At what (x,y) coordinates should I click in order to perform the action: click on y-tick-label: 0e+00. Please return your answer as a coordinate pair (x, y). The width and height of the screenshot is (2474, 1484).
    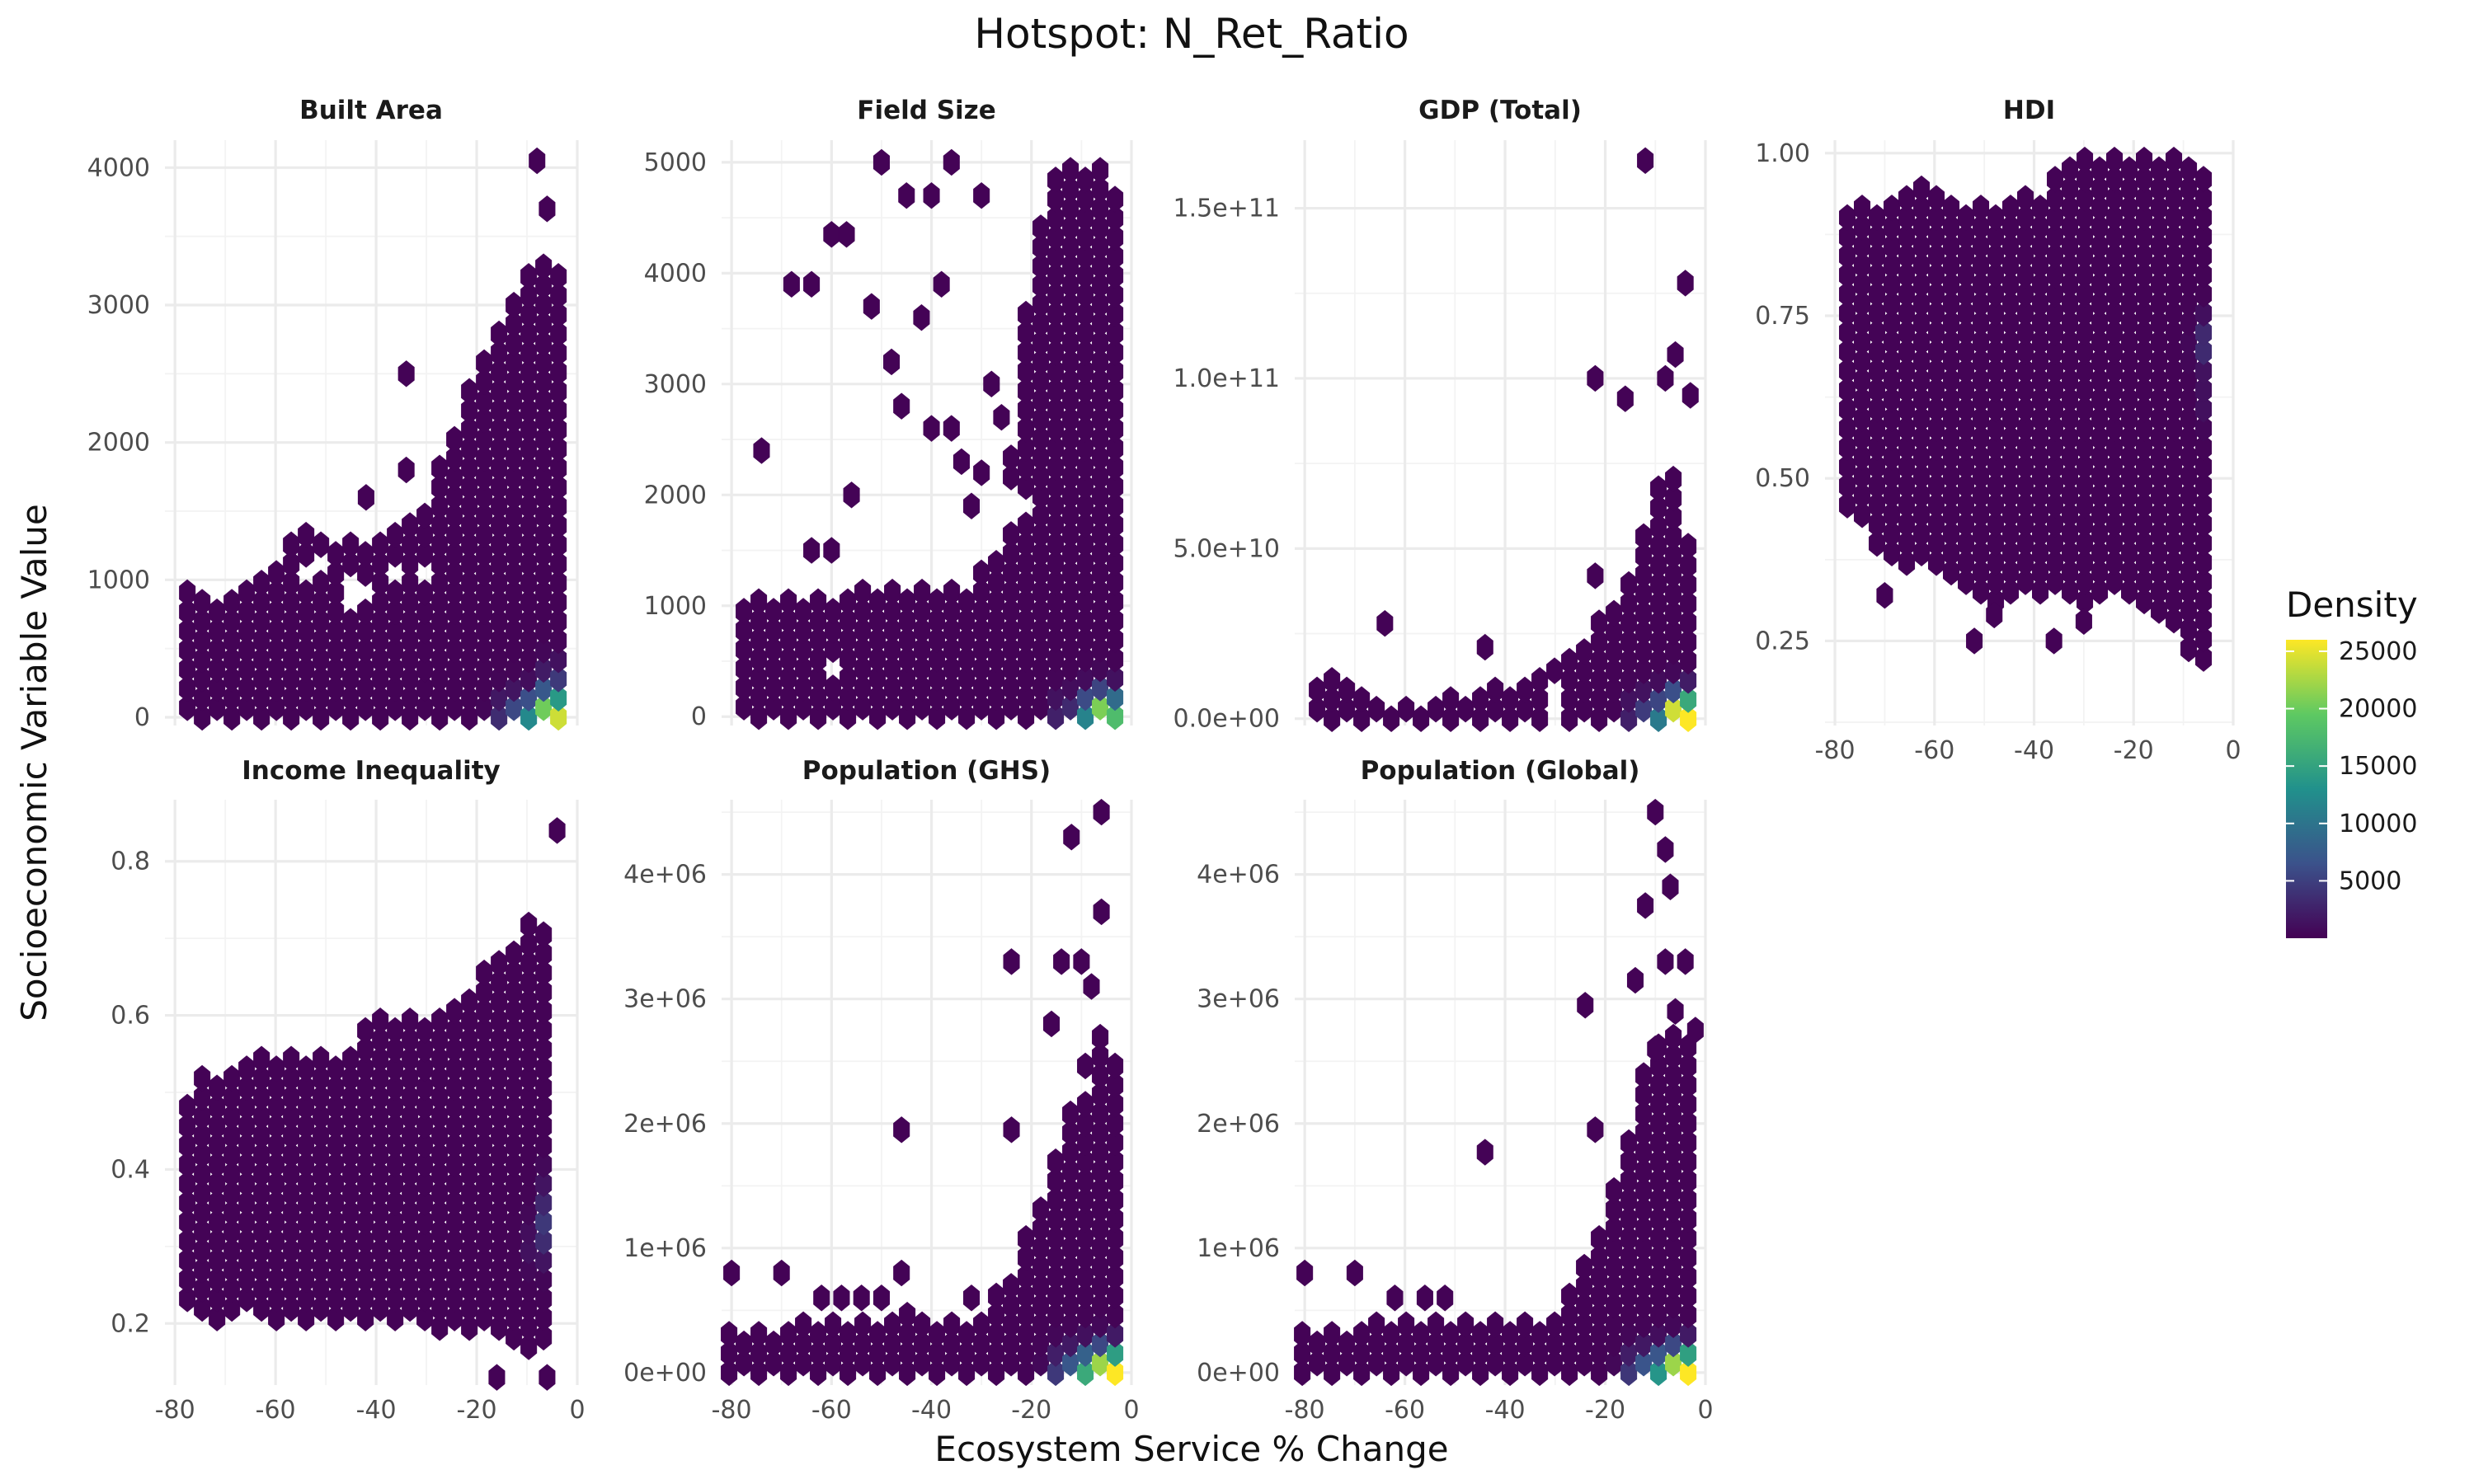
    Looking at the image, I should click on (665, 1373).